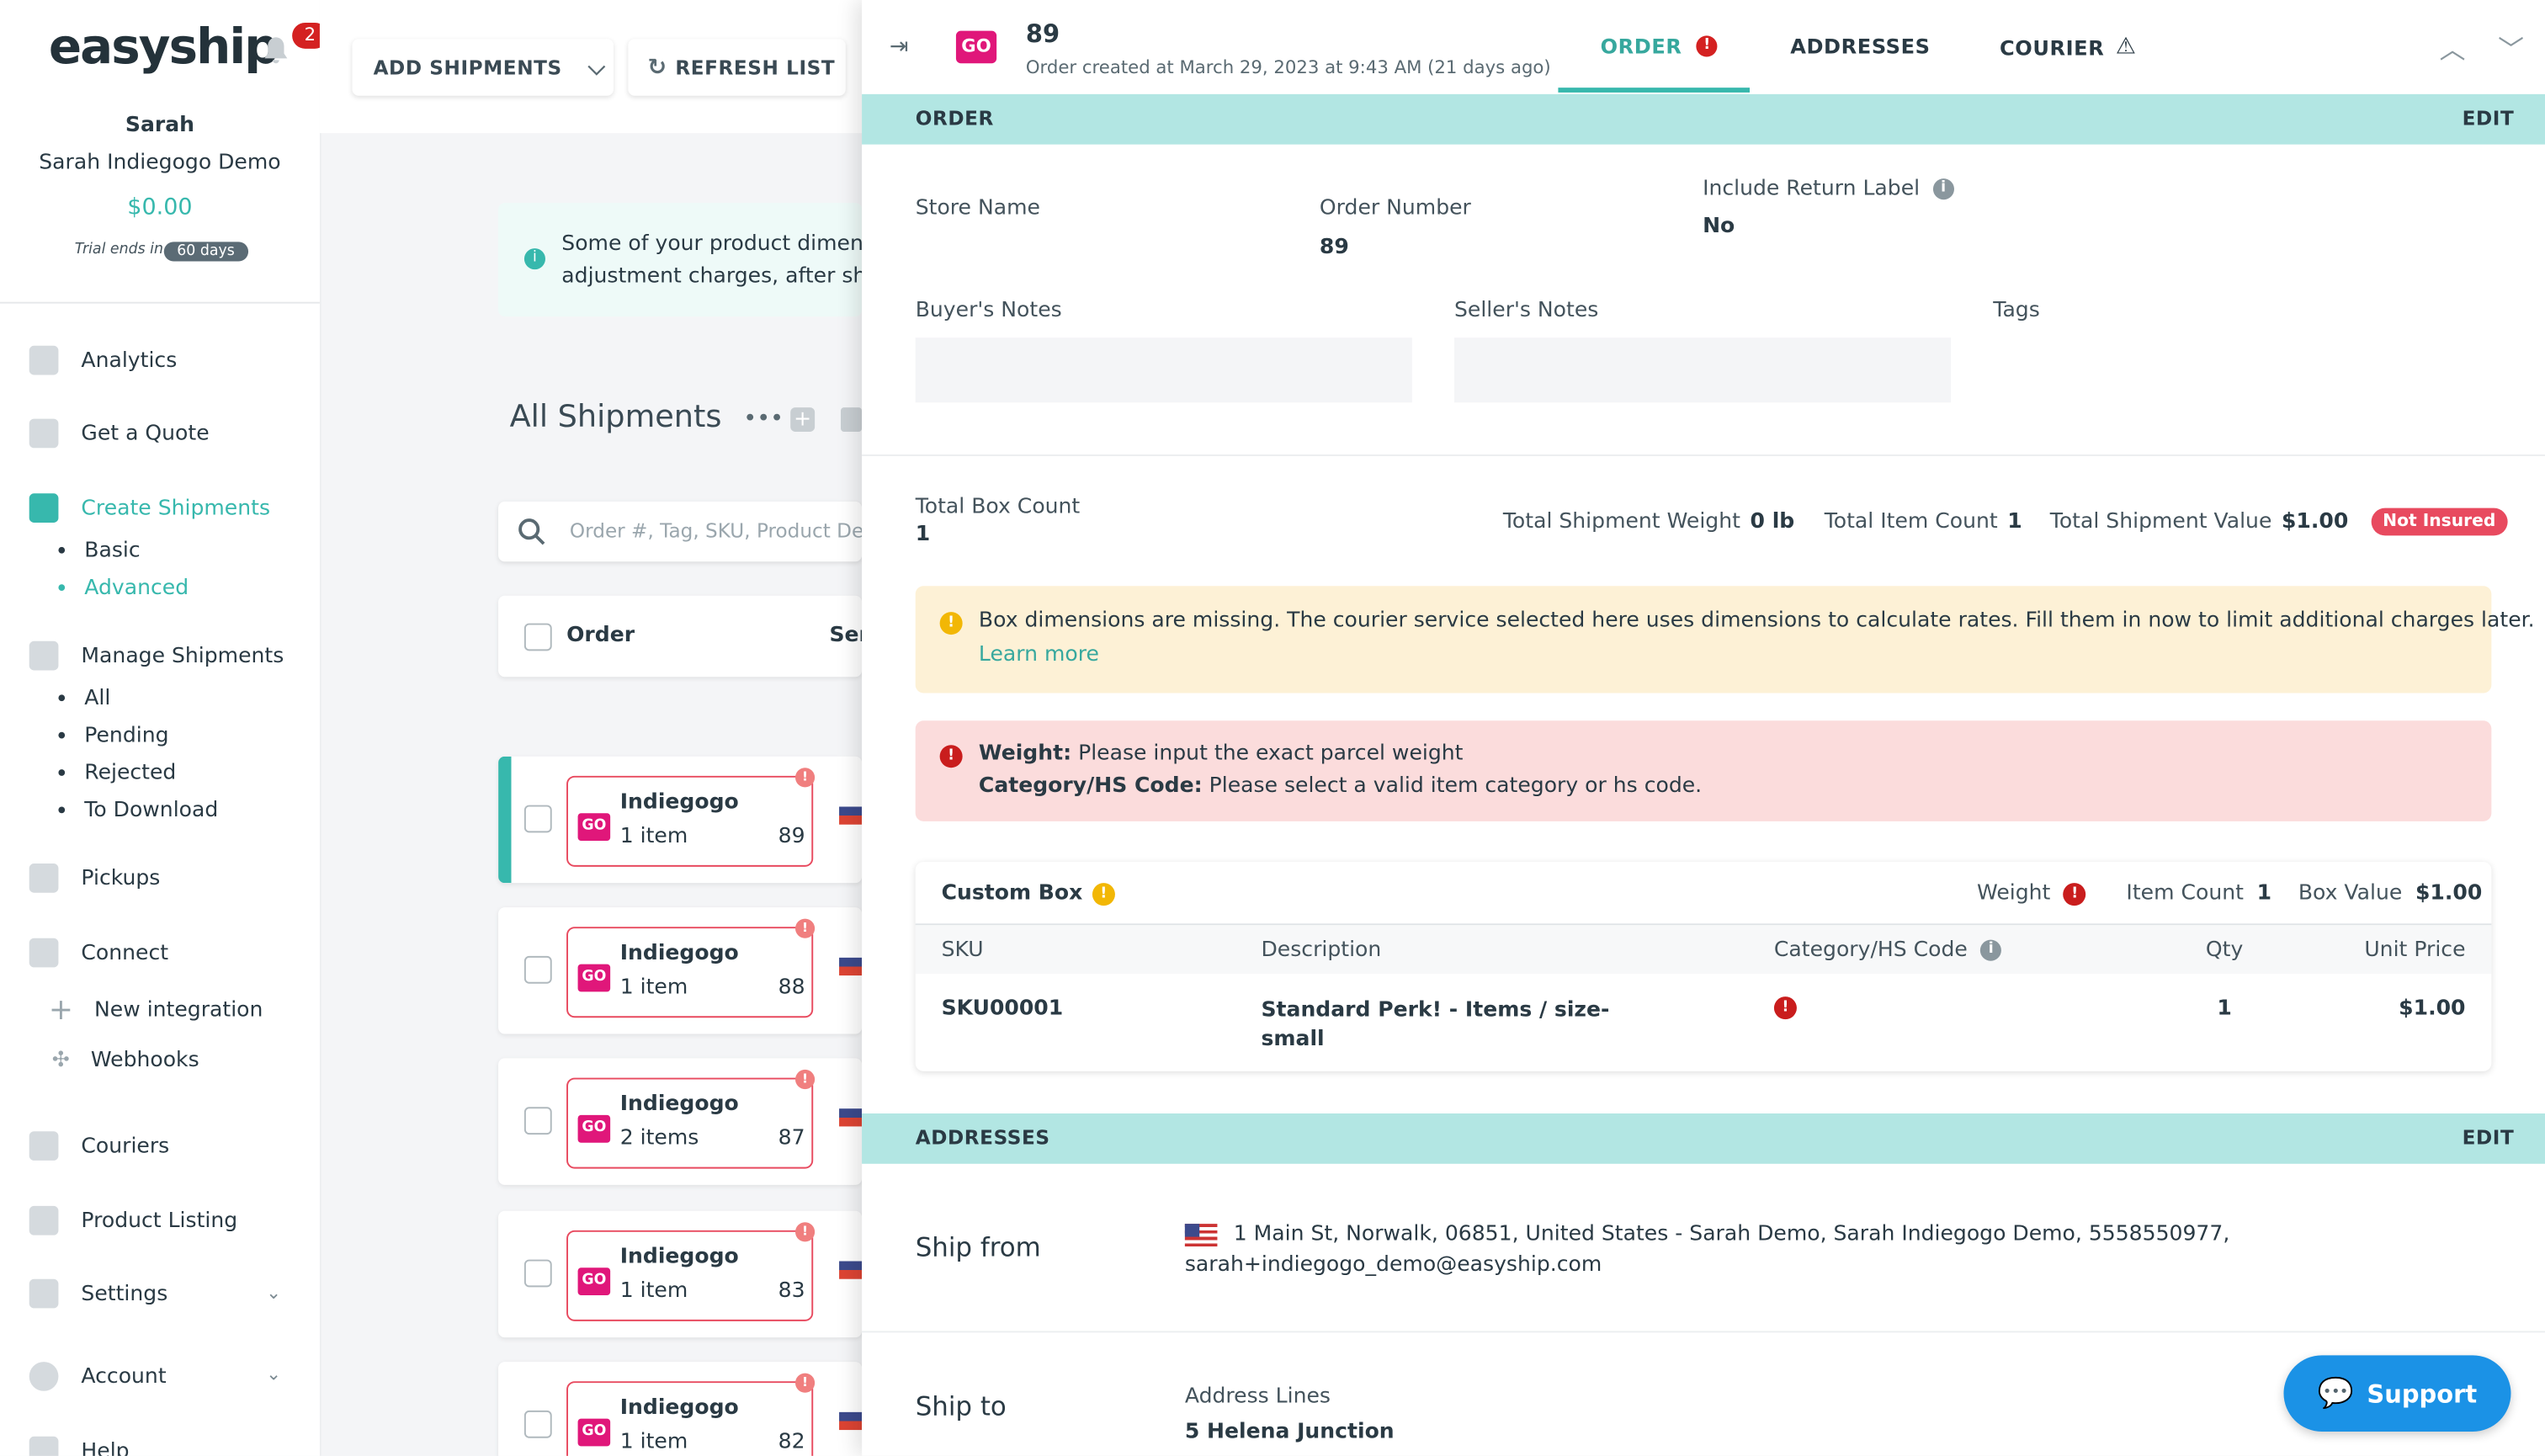 This screenshot has width=2545, height=1456. Describe the element at coordinates (117, 773) in the screenshot. I see `sidebar-sub-rejected: Rejected` at that location.